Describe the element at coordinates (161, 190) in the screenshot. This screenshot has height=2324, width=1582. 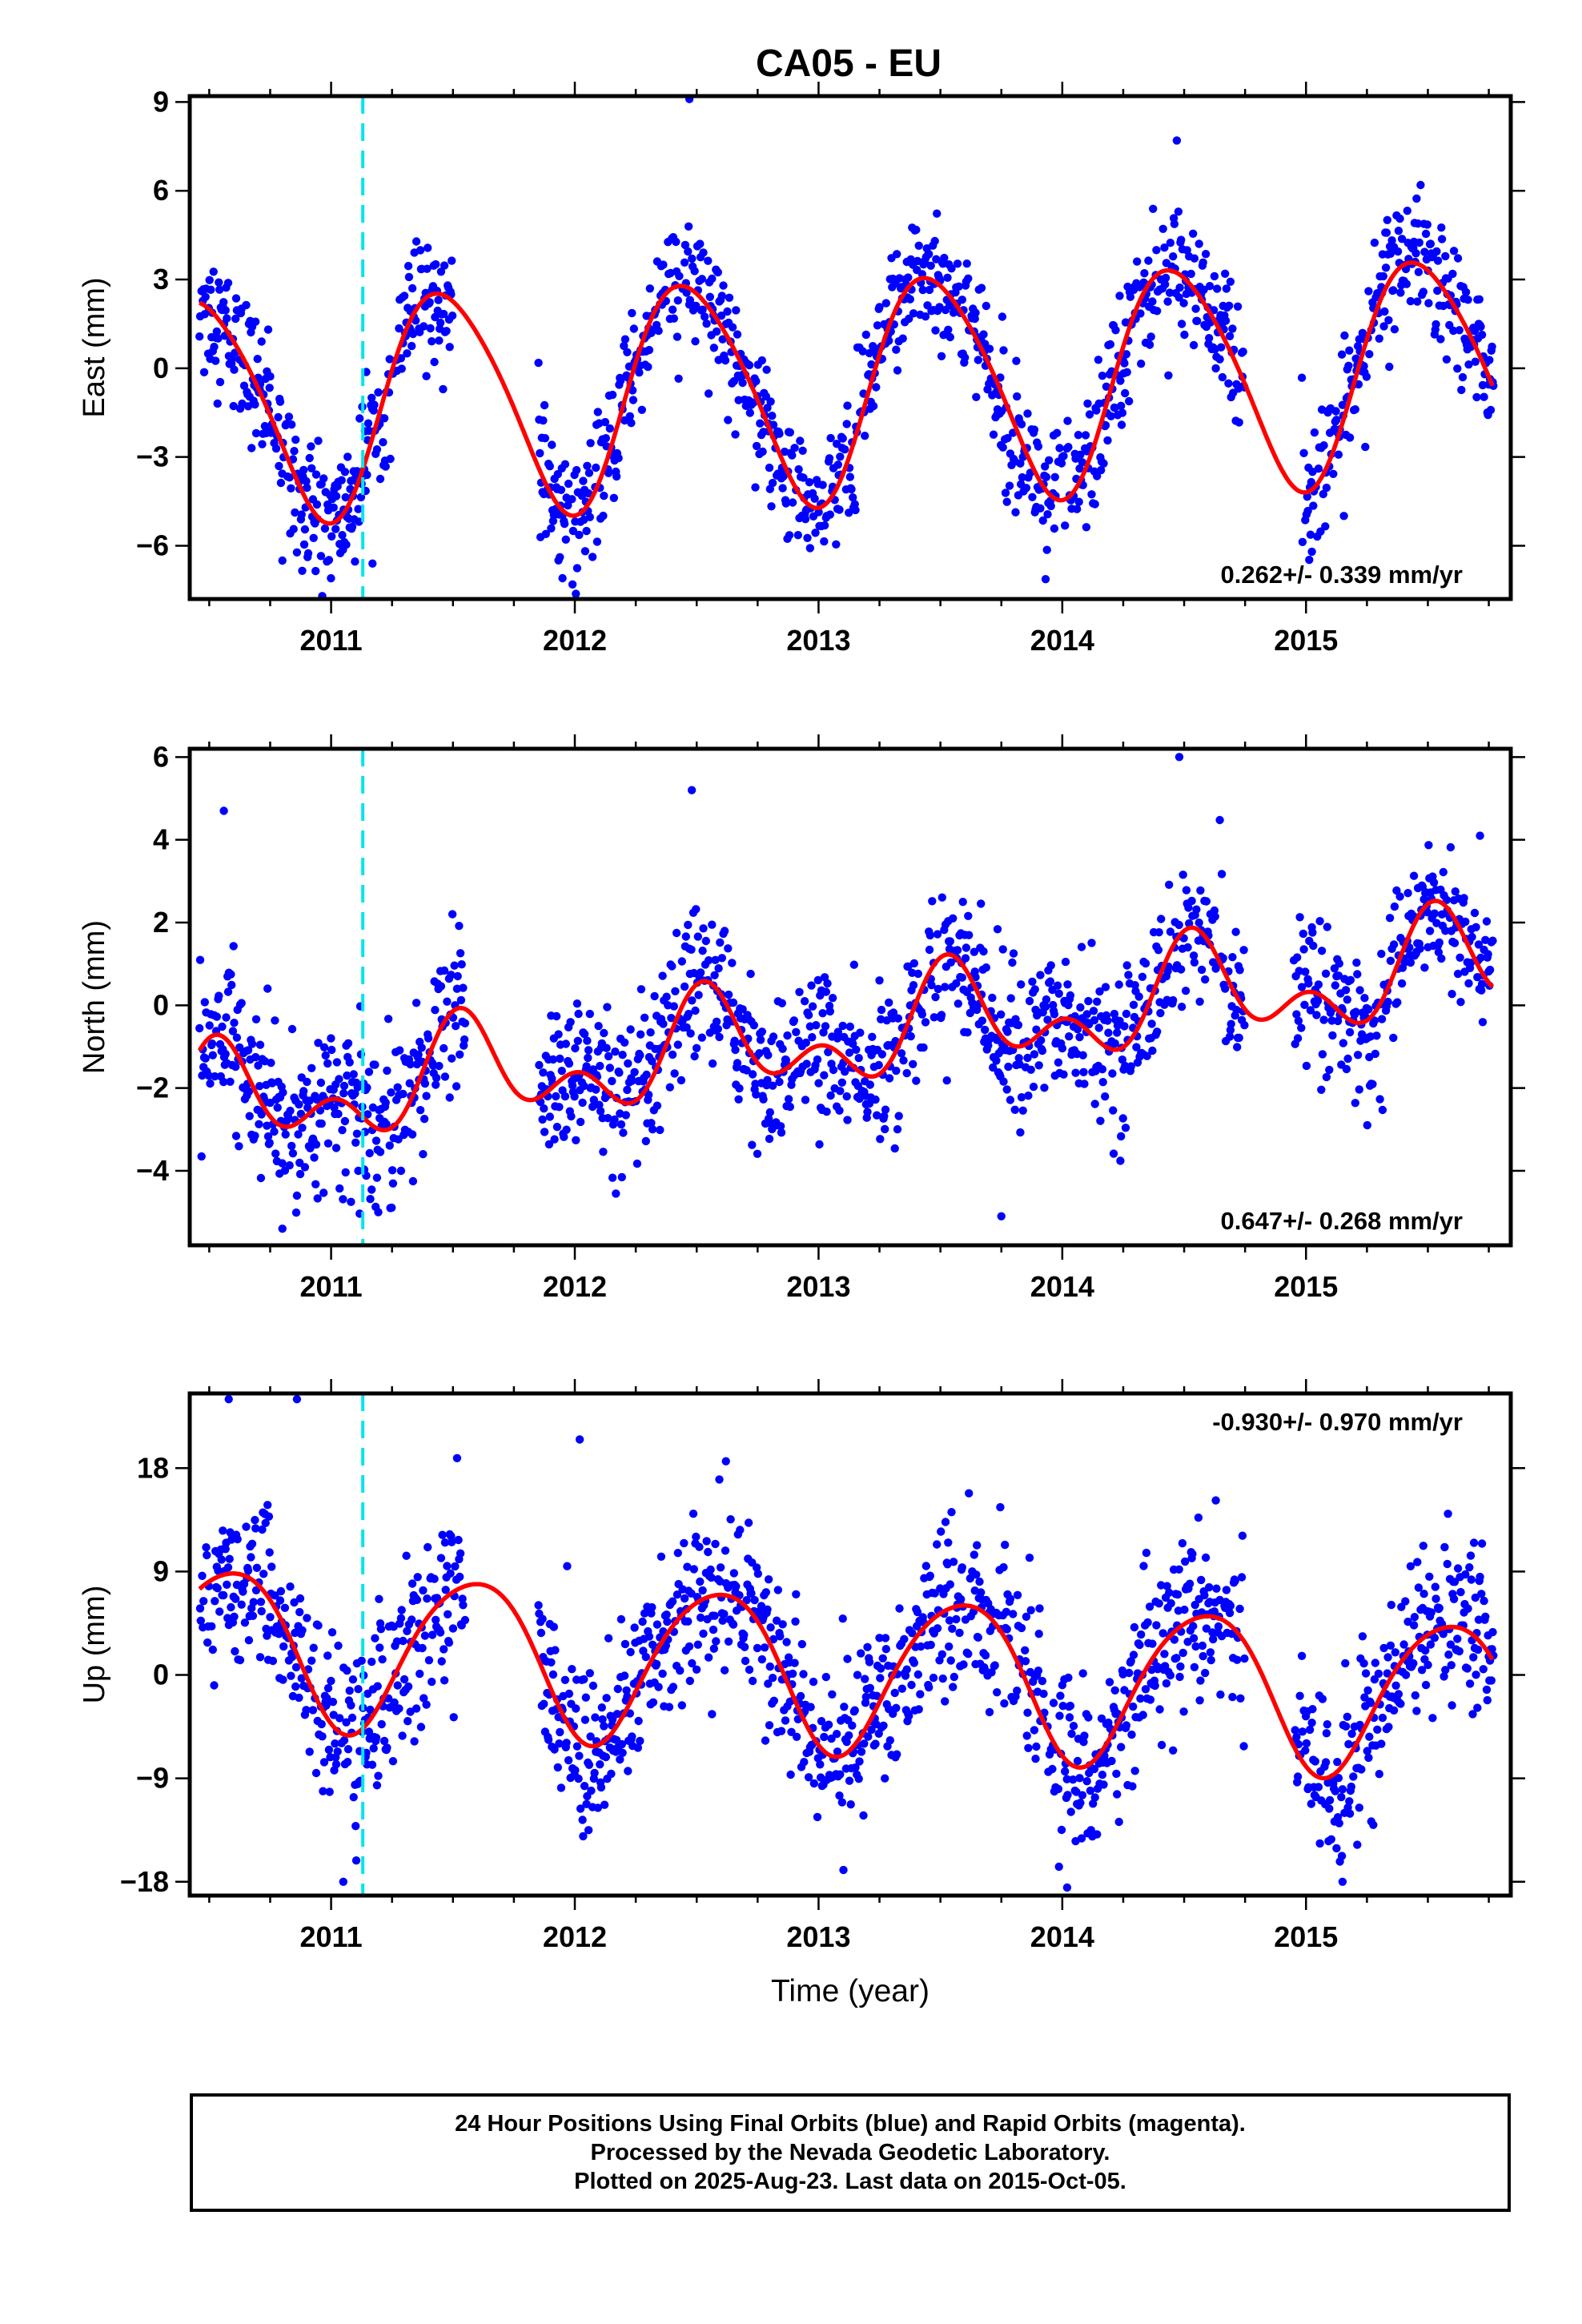
I see `y-tick-label: 6` at that location.